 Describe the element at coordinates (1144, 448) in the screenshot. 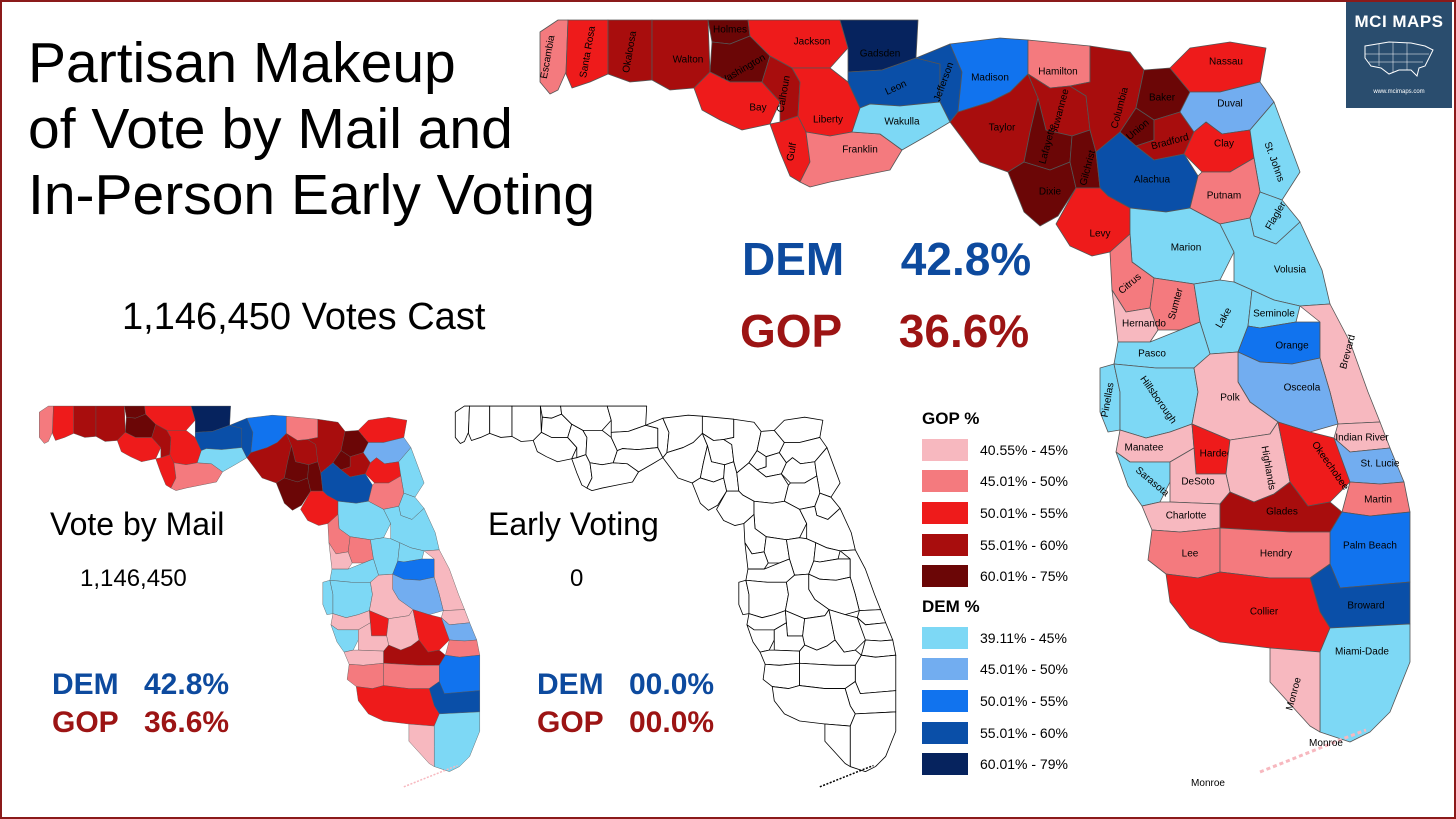

I see `county-label: Manatee` at that location.